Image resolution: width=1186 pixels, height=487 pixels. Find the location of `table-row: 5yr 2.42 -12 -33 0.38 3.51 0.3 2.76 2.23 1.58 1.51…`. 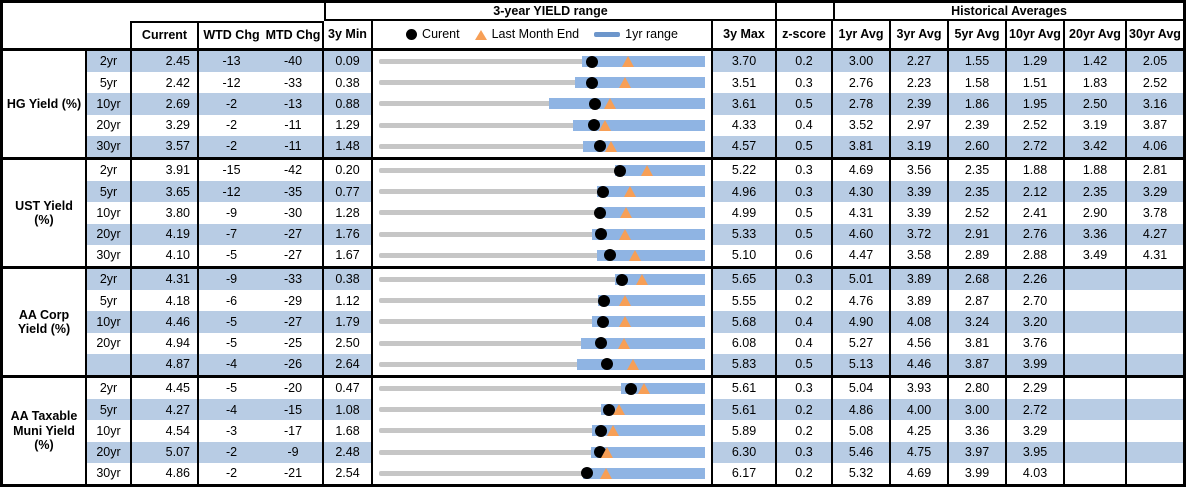

table-row: 5yr 2.42 -12 -33 0.38 3.51 0.3 2.76 2.23 1.58 1.51… is located at coordinates (635, 83).